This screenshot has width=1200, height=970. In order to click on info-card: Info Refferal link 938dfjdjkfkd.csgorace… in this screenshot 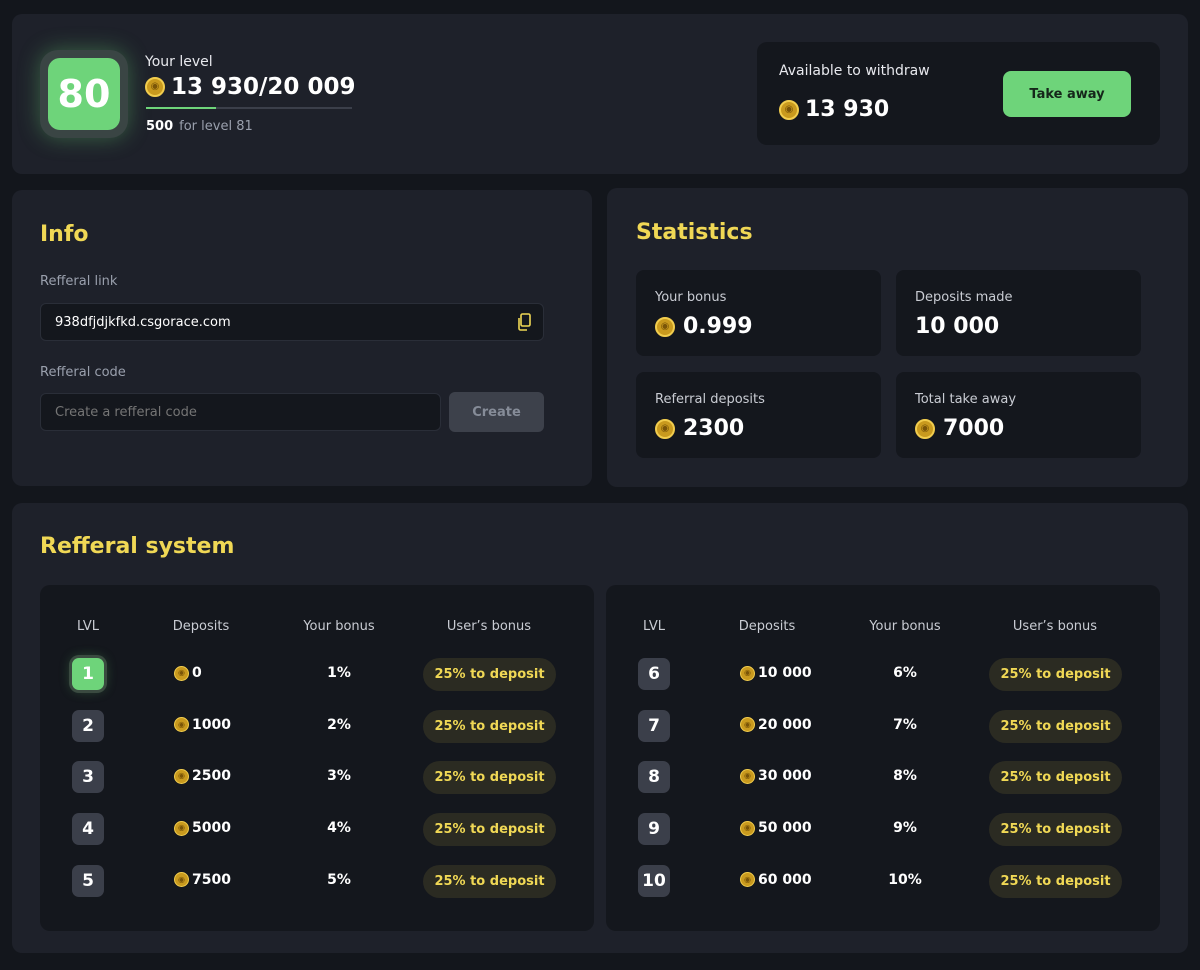, I will do `click(302, 338)`.